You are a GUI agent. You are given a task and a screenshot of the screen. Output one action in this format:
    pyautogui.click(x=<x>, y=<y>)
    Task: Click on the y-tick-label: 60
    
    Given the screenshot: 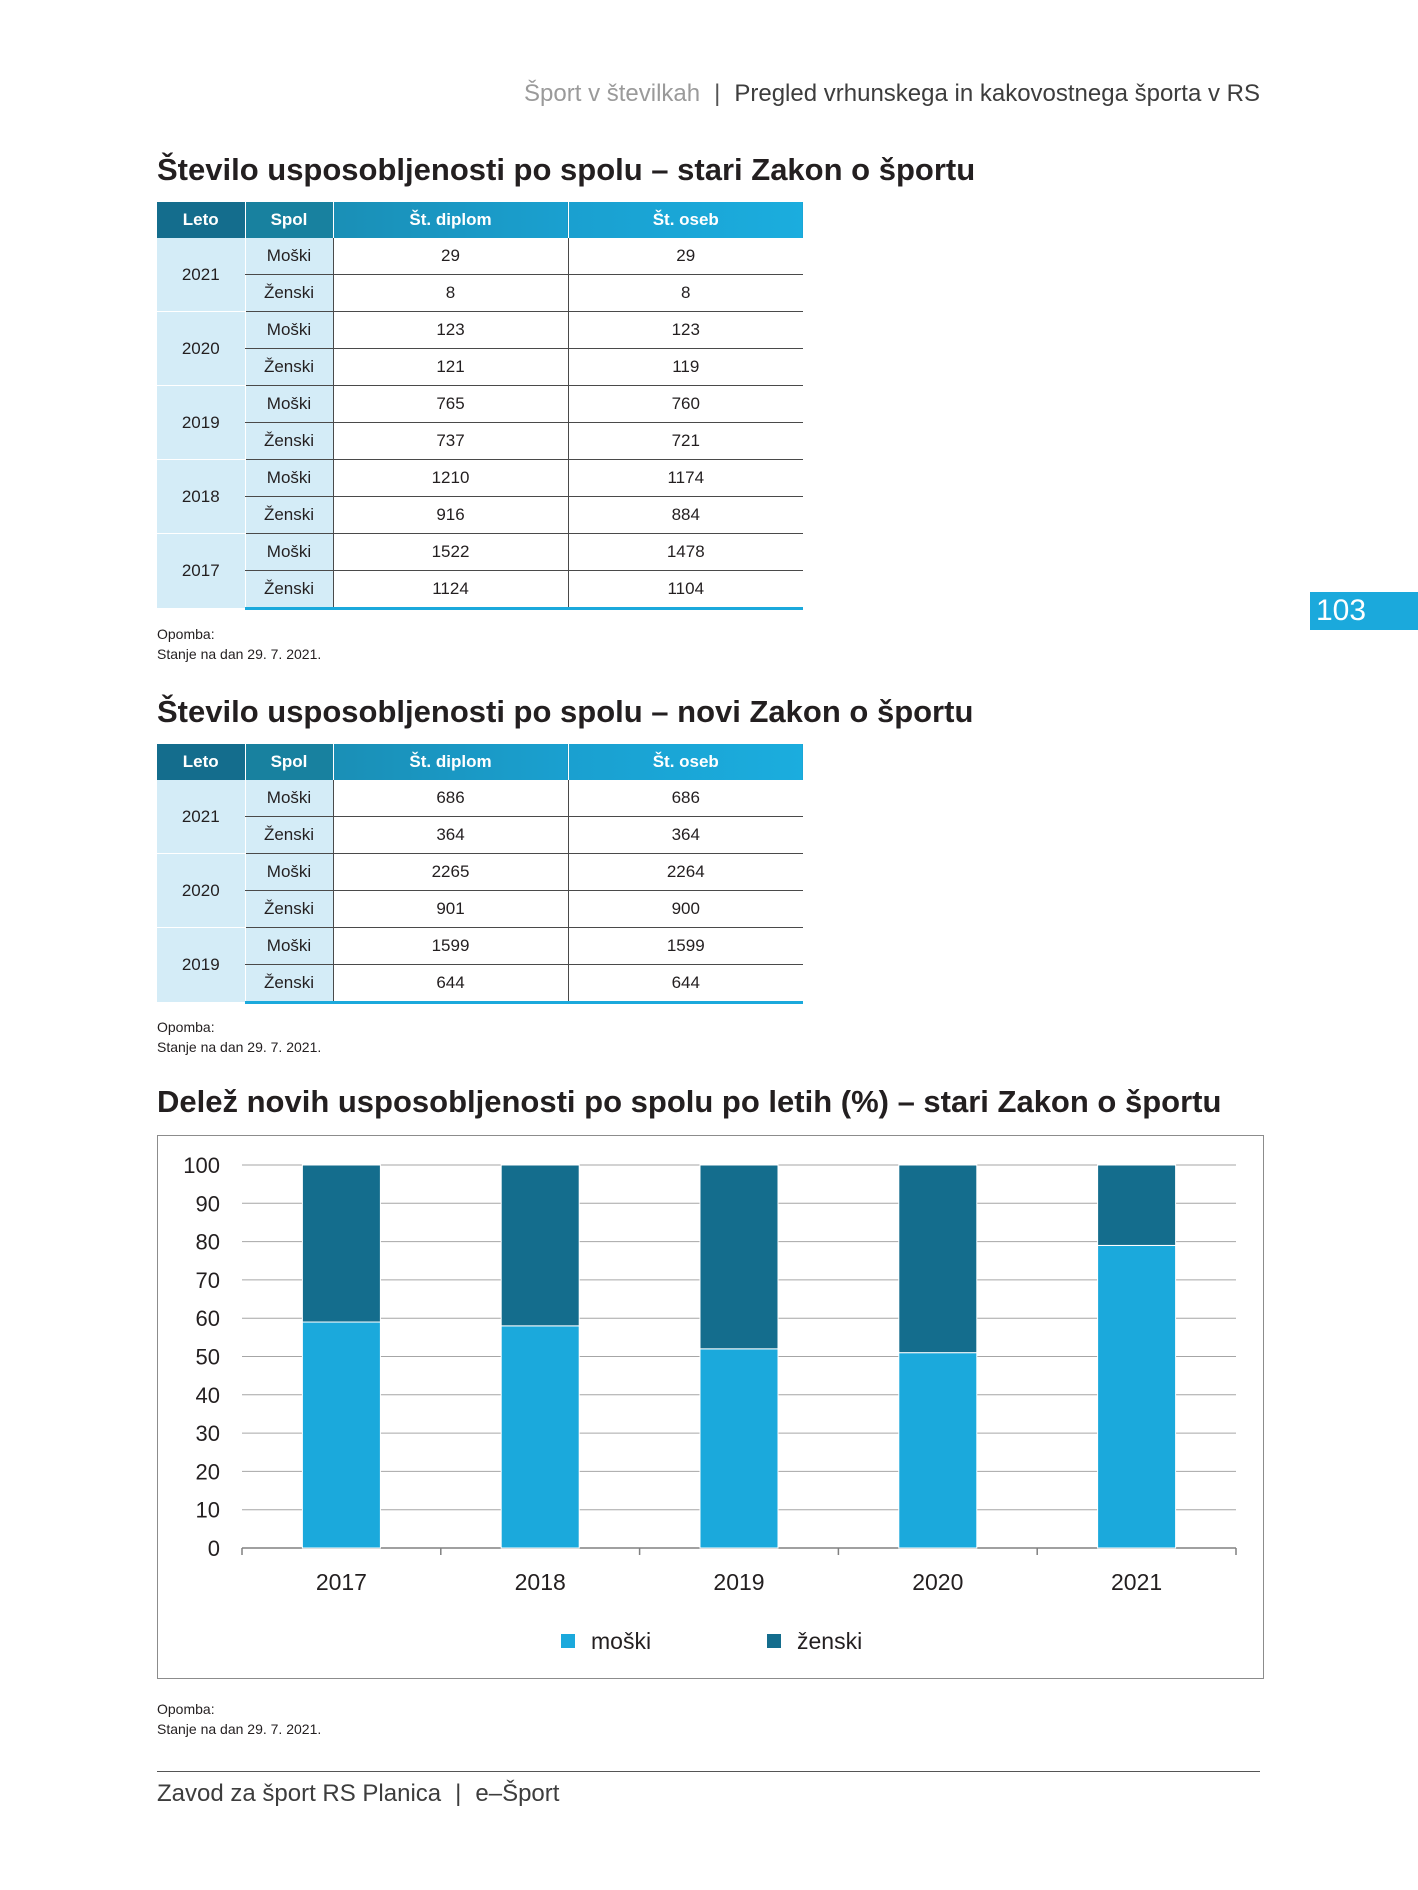 What is the action you would take?
    pyautogui.click(x=208, y=1318)
    